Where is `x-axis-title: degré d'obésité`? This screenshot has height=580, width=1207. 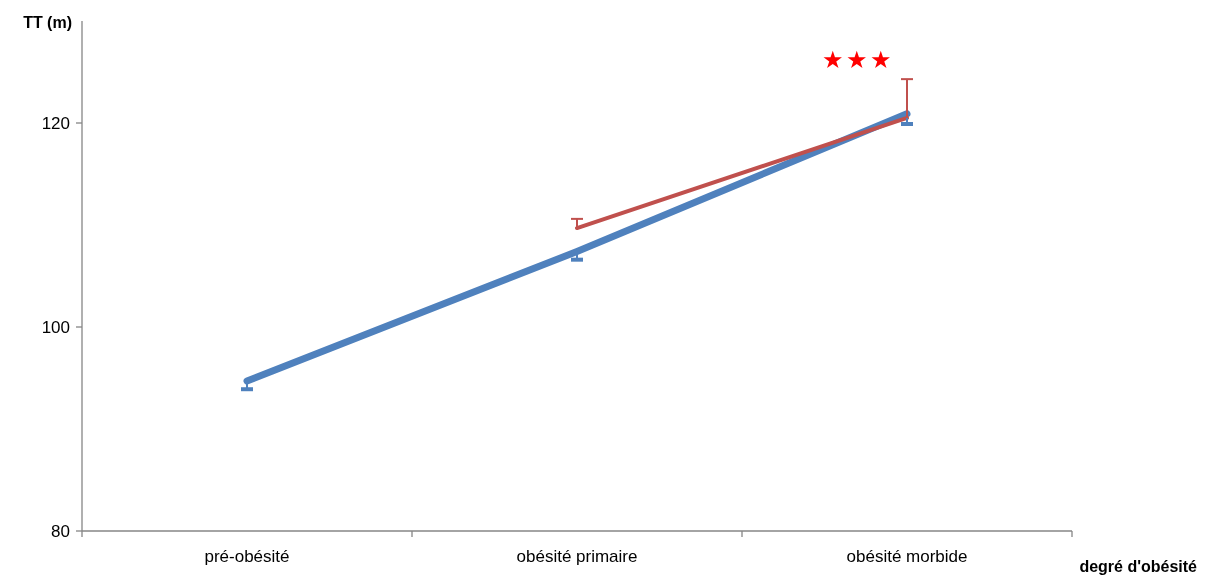
x-axis-title: degré d'obésité is located at coordinates (1138, 566).